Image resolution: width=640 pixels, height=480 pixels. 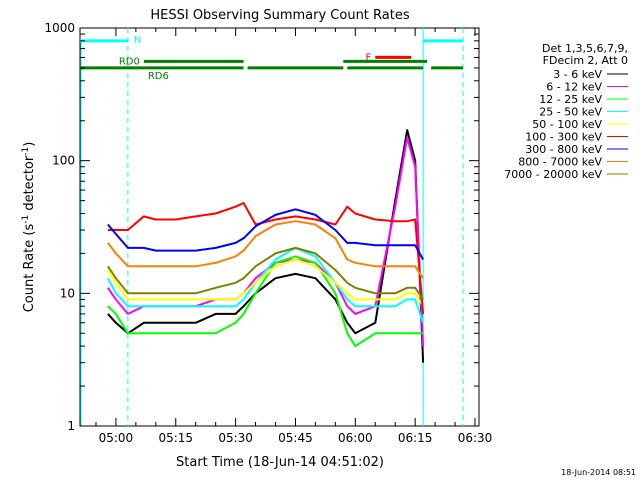 I want to click on x-tick-label: 05:00, so click(x=116, y=438).